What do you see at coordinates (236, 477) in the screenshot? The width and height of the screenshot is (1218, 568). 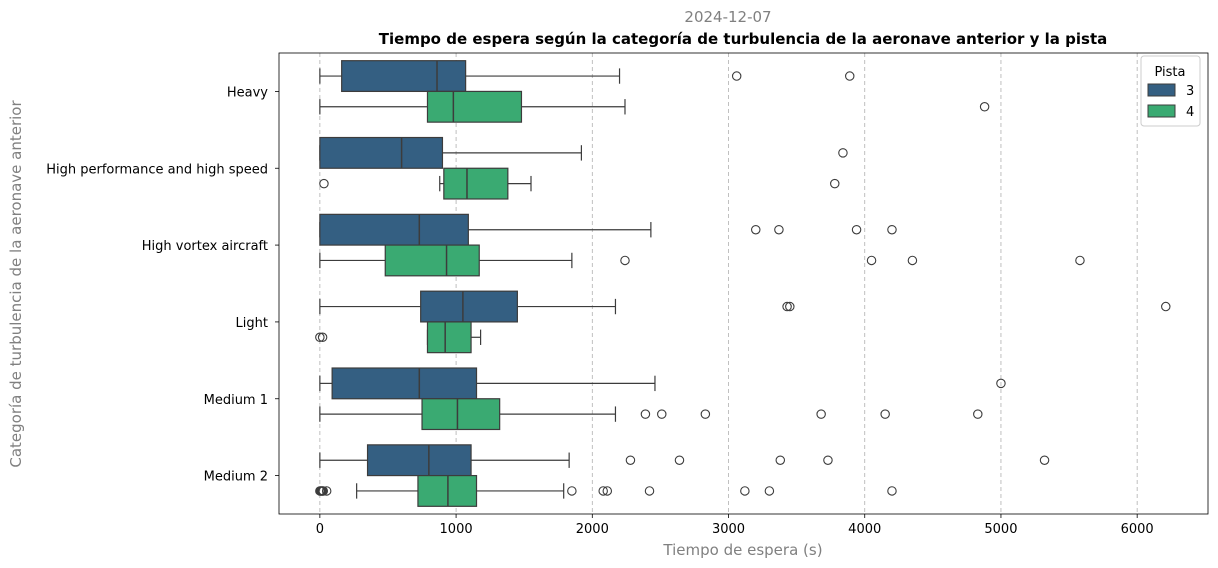 I see `y-tick-label: Medium 2` at bounding box center [236, 477].